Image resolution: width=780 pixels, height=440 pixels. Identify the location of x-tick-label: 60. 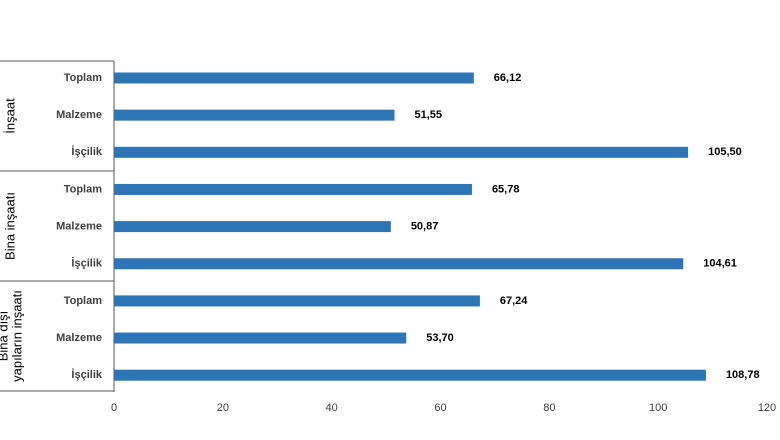
(440, 408).